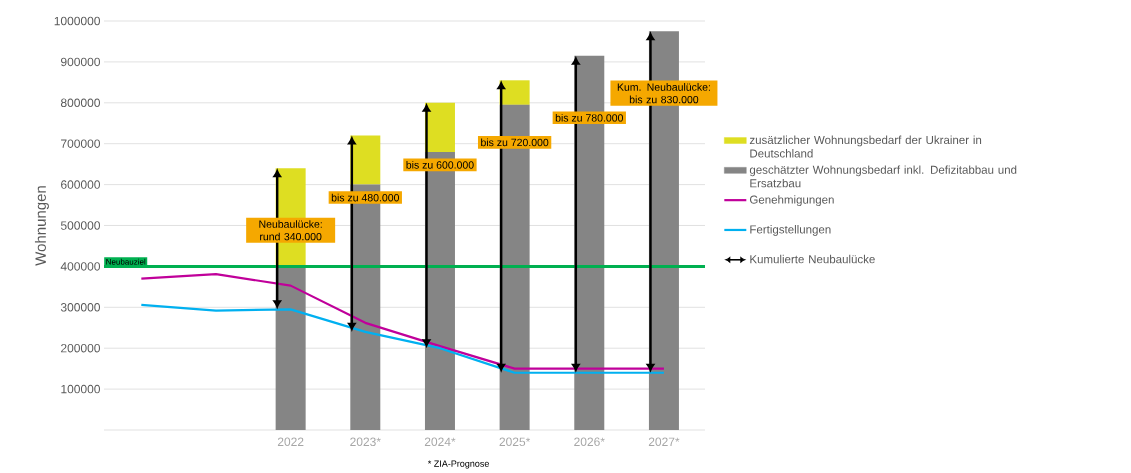 This screenshot has width=1131, height=473. I want to click on annotation: Kum. Neubaulücke: bis zu 830.000, so click(663, 93).